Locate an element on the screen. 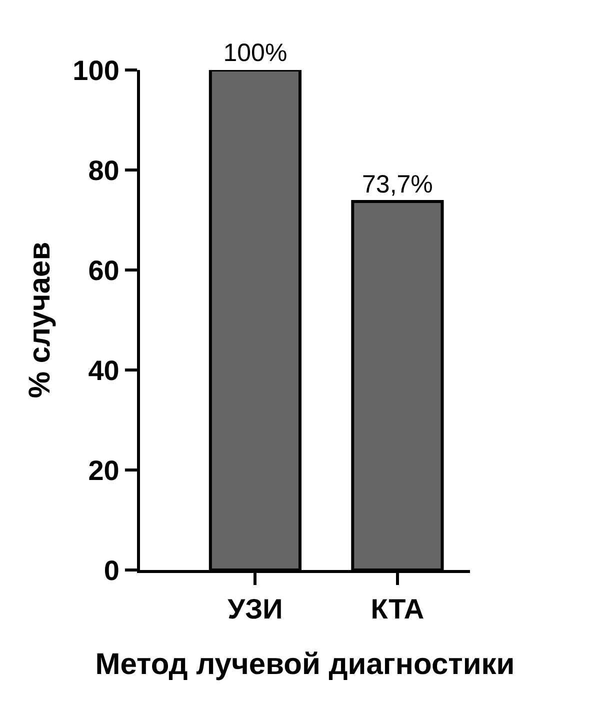 The image size is (611, 702). y-tick-label: 100 is located at coordinates (96, 70).